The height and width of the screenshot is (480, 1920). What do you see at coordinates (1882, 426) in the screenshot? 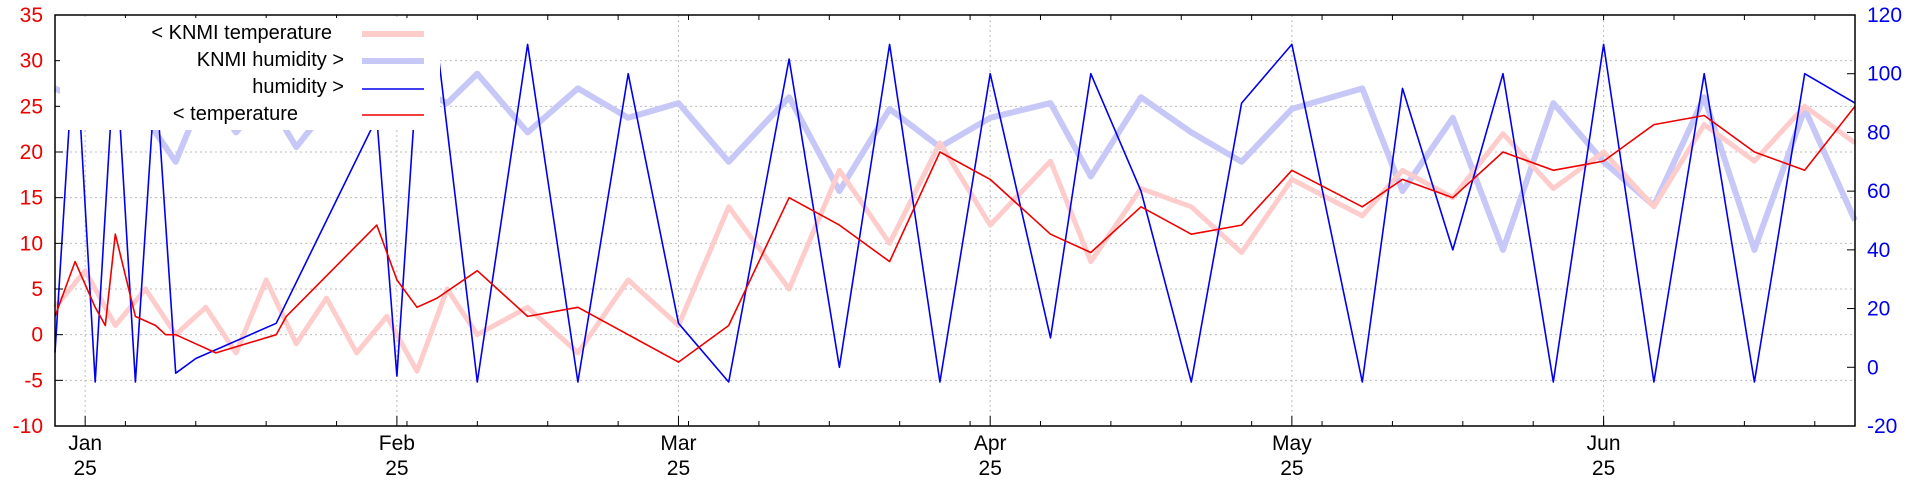
I see `right-tick-label: -20` at bounding box center [1882, 426].